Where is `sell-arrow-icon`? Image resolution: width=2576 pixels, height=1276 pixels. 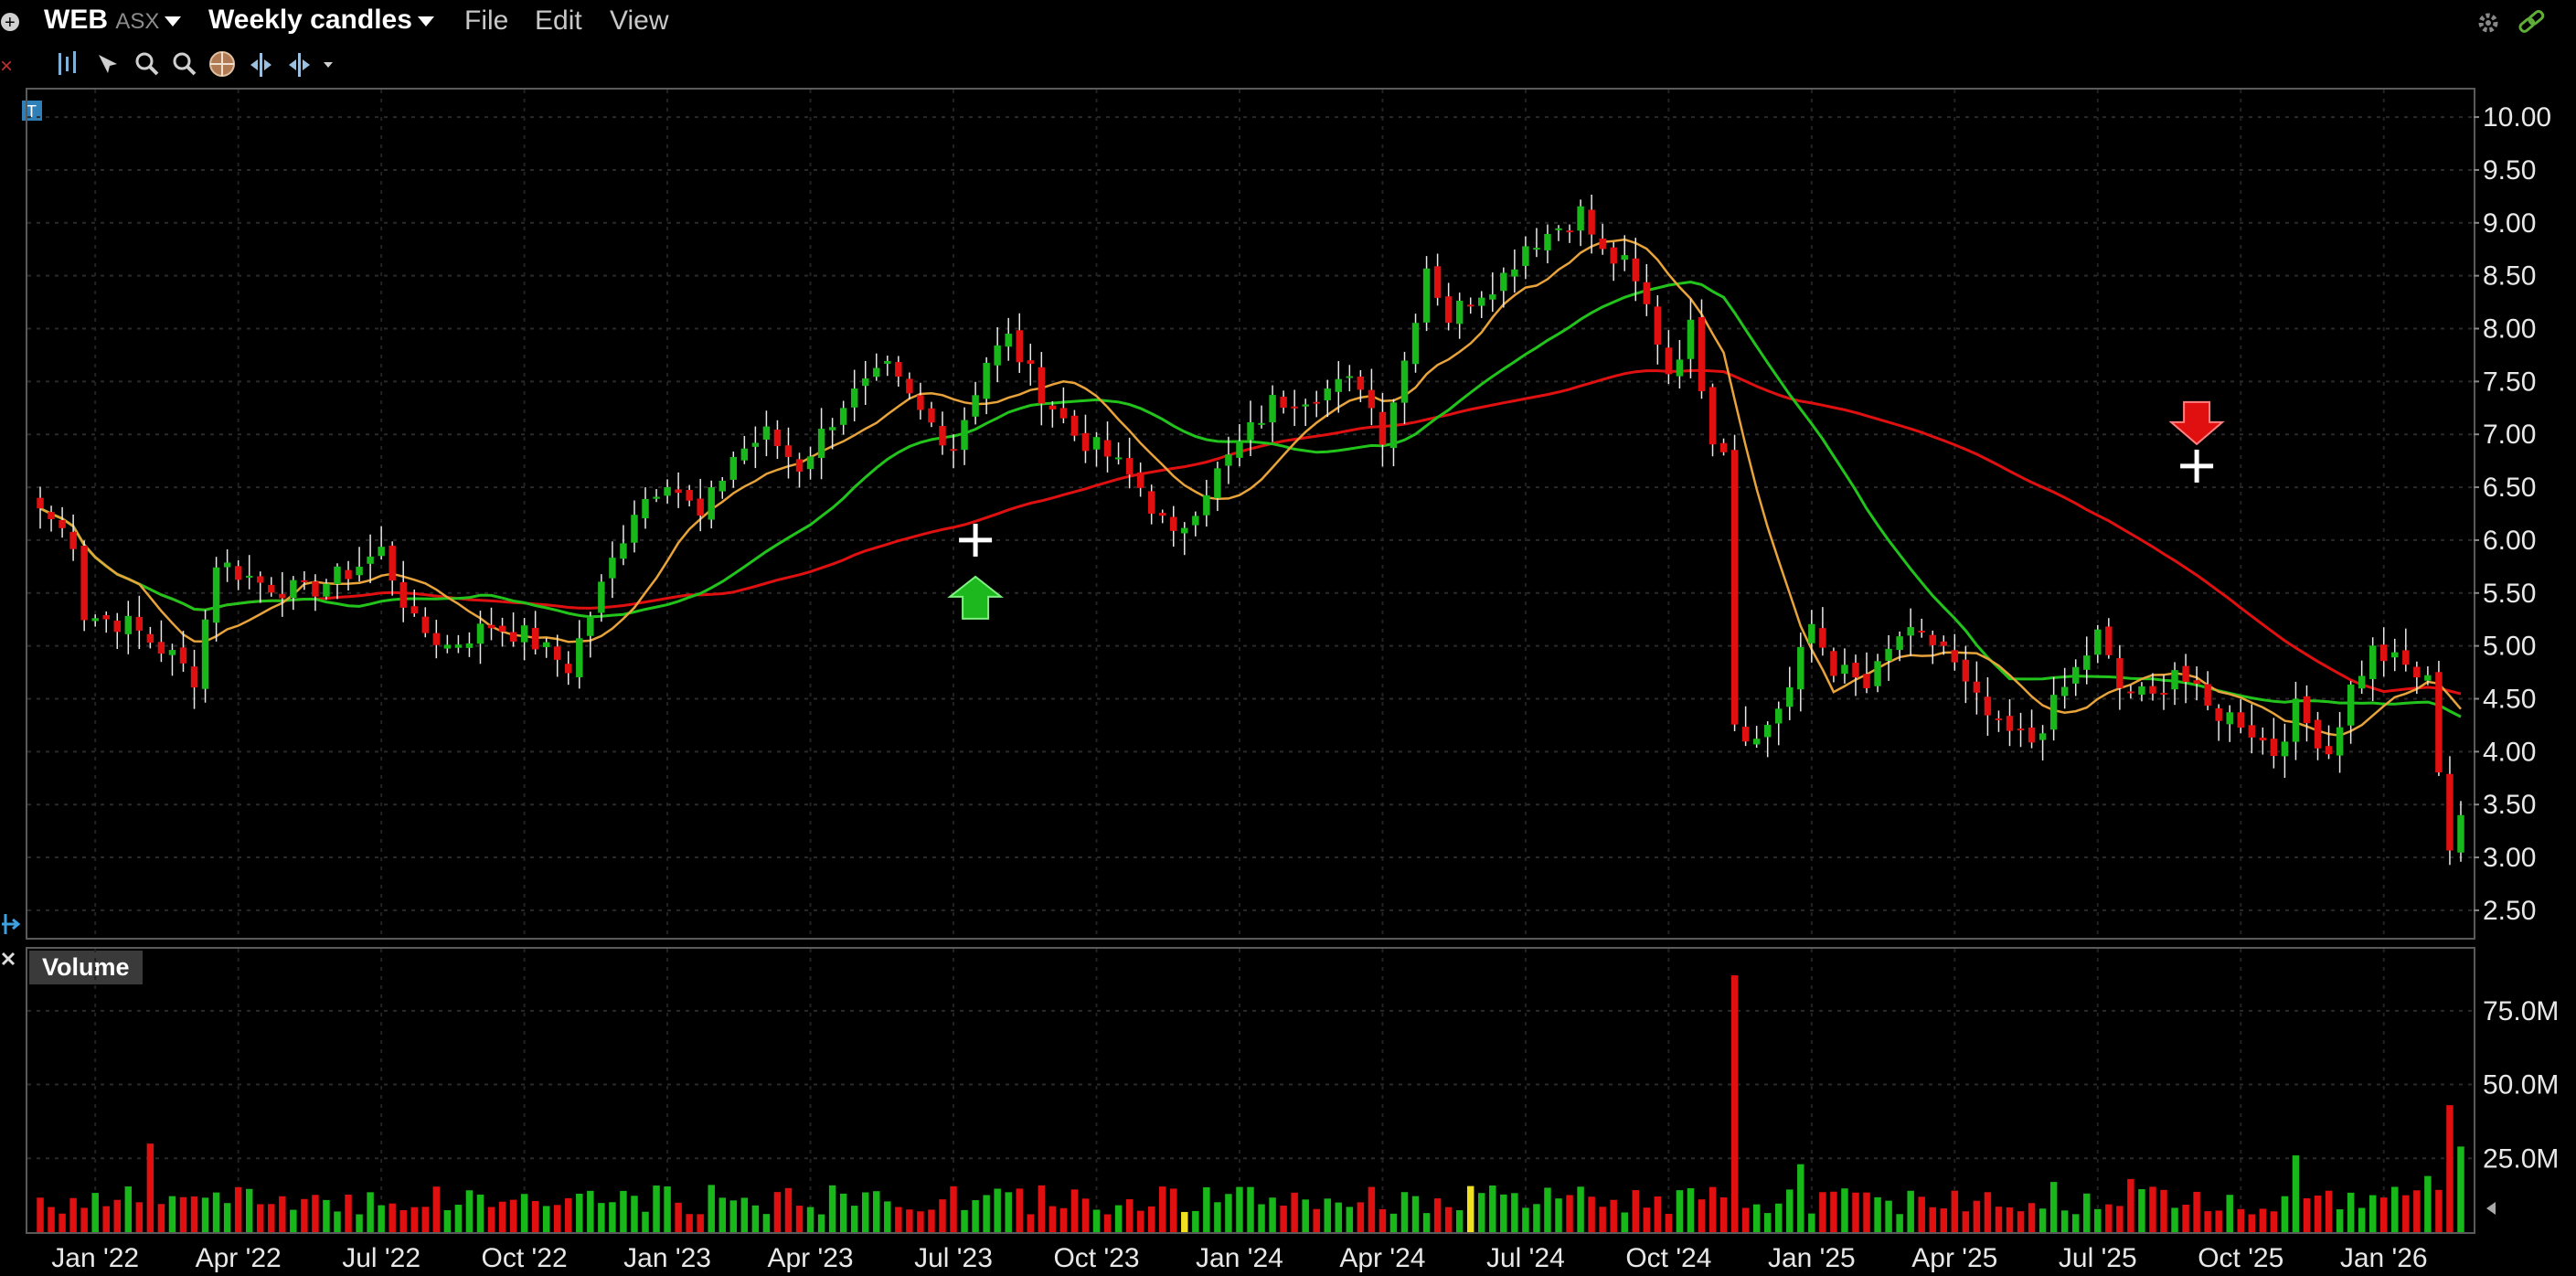
sell-arrow-icon is located at coordinates (2196, 423).